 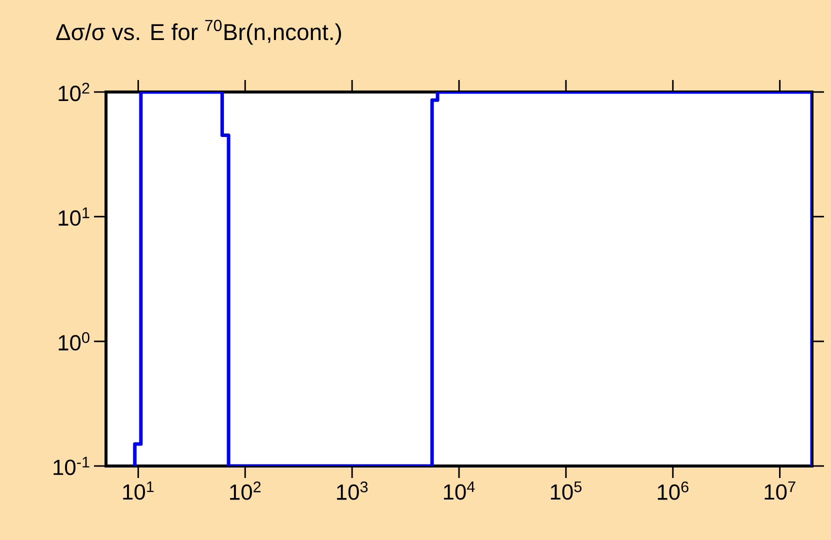 What do you see at coordinates (566, 490) in the screenshot?
I see `x-tick-label: 10$^{5}$` at bounding box center [566, 490].